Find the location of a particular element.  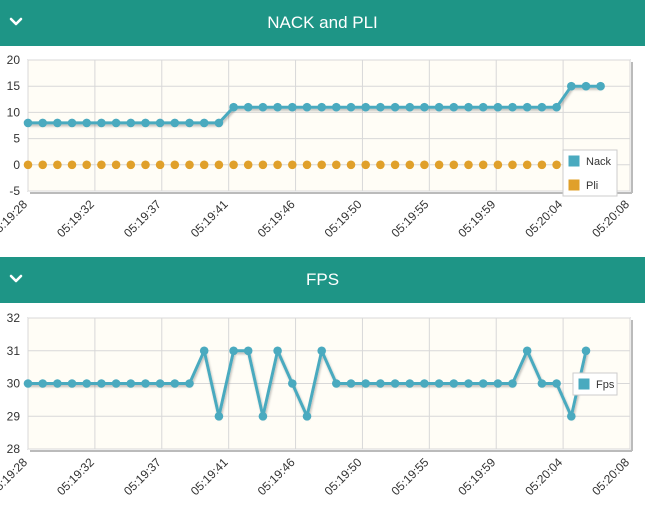

y-tick-label: 10 is located at coordinates (14, 112).